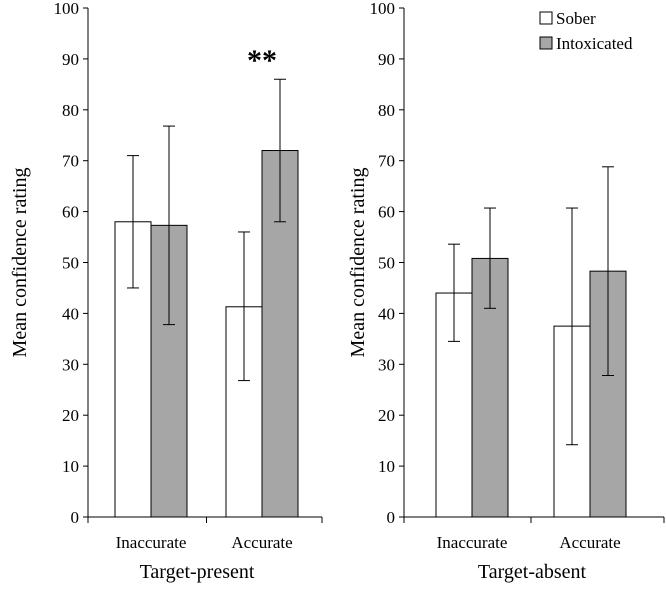 The height and width of the screenshot is (589, 666). Describe the element at coordinates (546, 18) in the screenshot. I see `legend-swatch-sober` at that location.